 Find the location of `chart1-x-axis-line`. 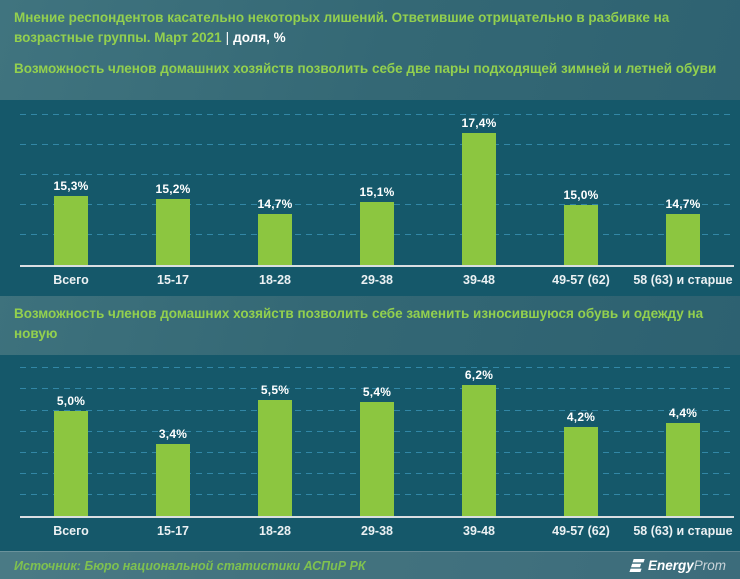

chart1-x-axis-line is located at coordinates (377, 266).